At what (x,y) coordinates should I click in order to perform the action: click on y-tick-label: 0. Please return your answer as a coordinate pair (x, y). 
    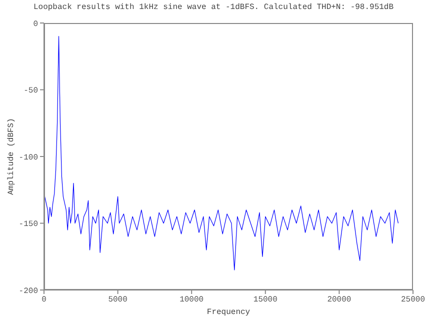
    Looking at the image, I should click on (35, 24).